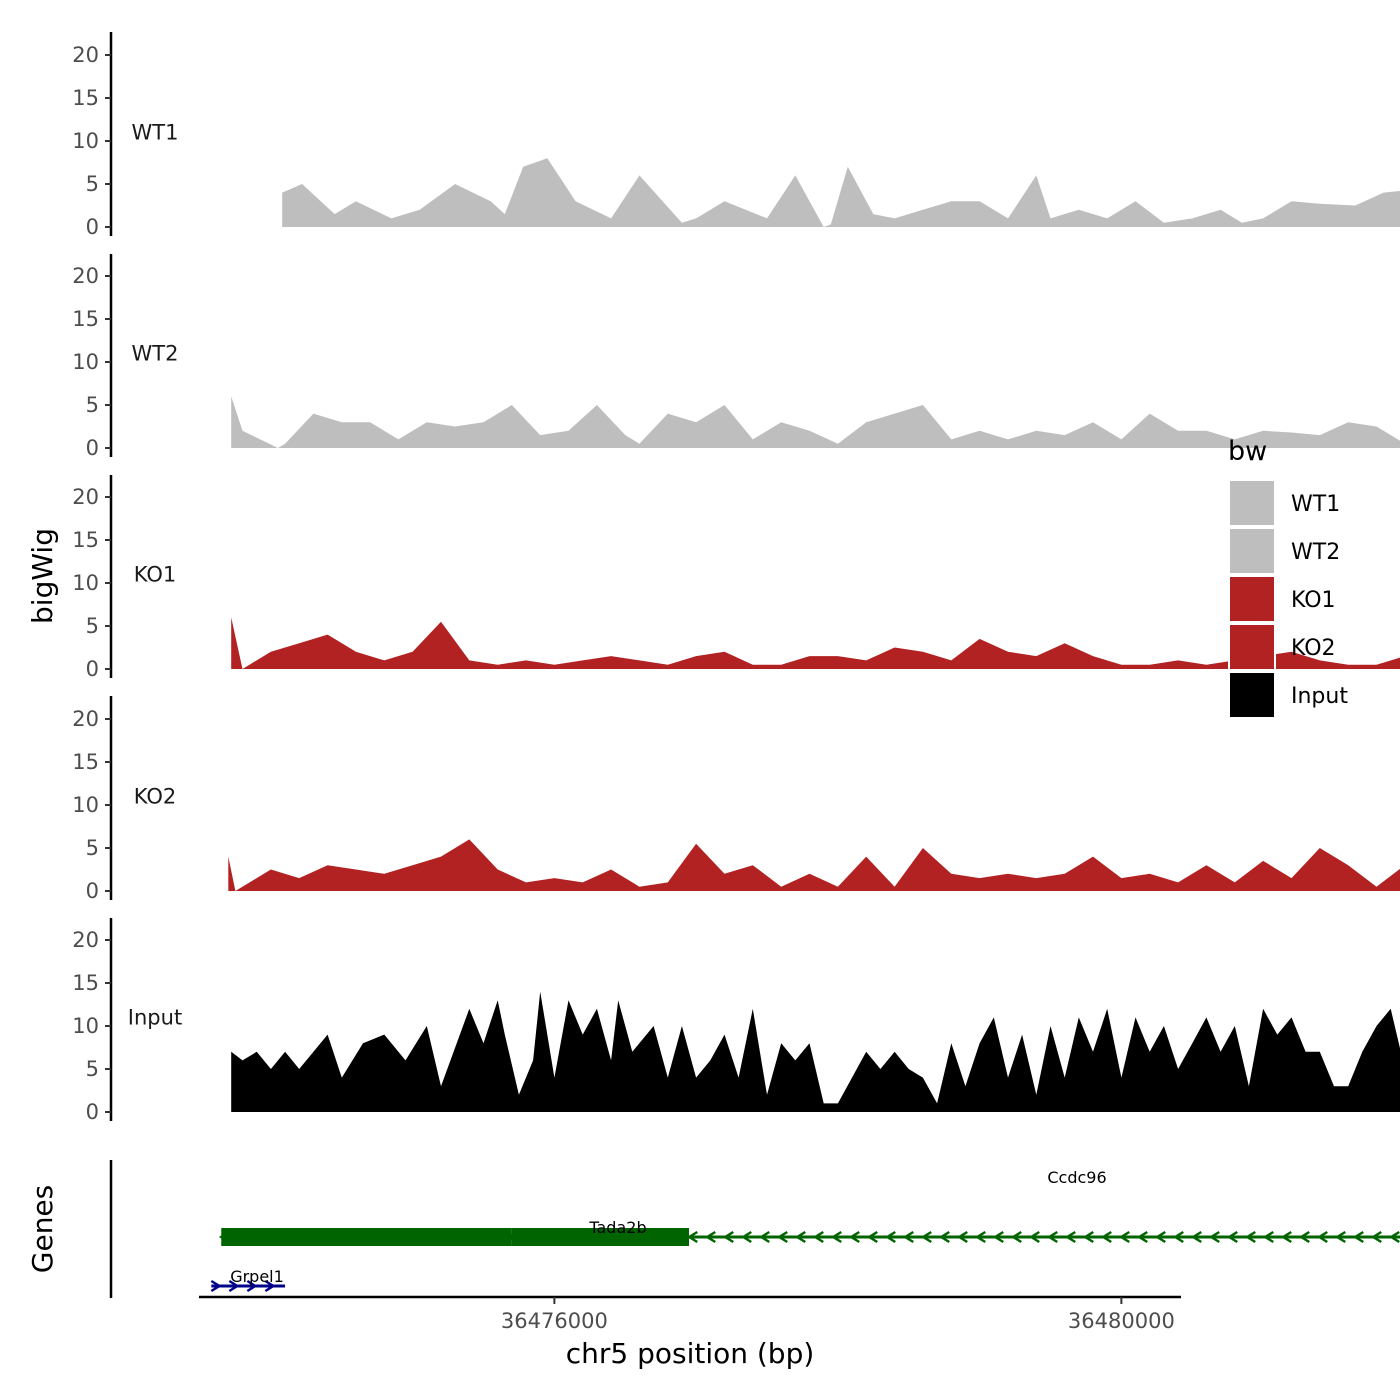  I want to click on coverage-area-wt2, so click(815, 422).